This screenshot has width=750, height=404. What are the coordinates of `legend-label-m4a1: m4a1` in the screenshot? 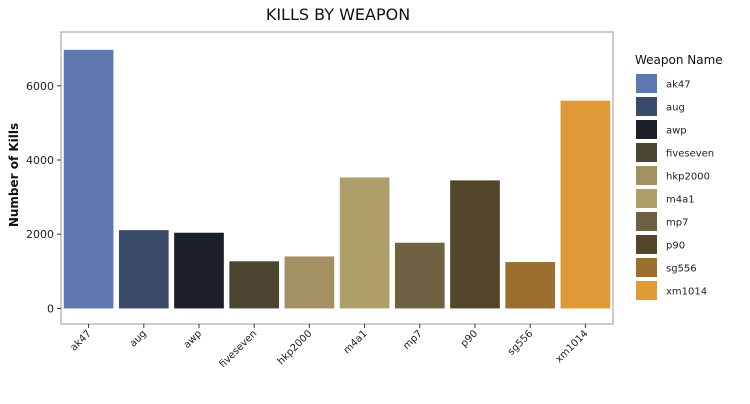 It's located at (680, 200).